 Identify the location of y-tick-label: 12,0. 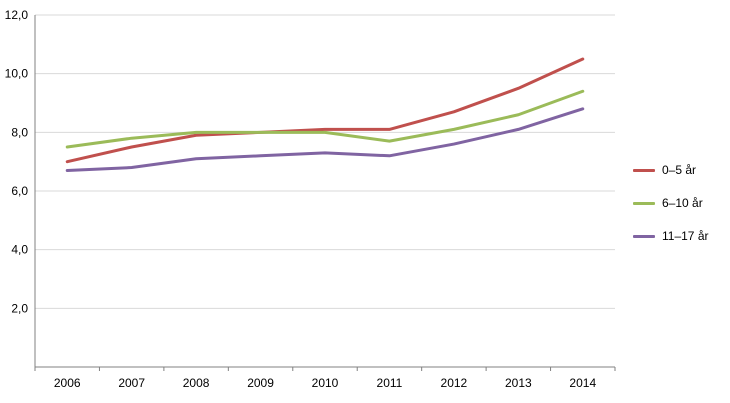
(17, 15).